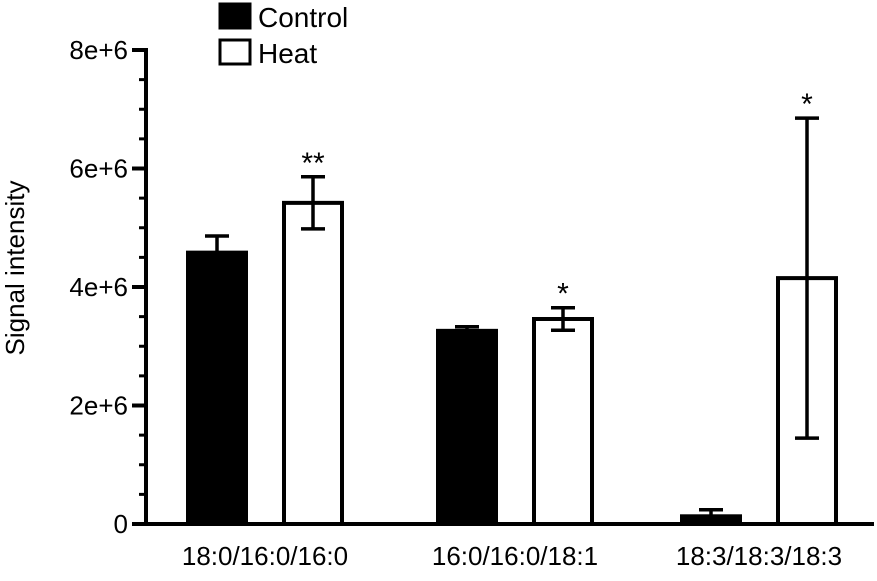  I want to click on y-axis: 0 2e+6 4e+6 6e+6 8e+6, so click(108, 287).